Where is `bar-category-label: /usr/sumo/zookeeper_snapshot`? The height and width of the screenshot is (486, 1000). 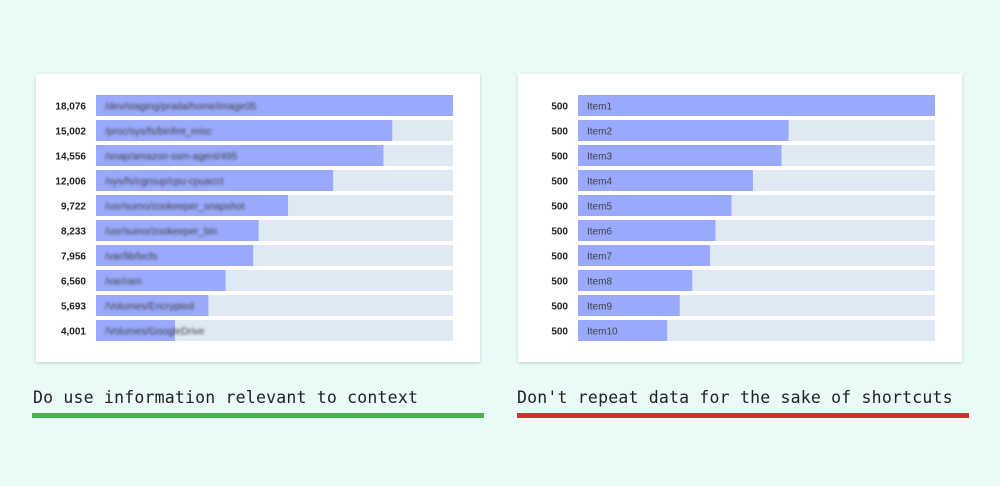
bar-category-label: /usr/sumo/zookeeper_snapshot is located at coordinates (175, 207).